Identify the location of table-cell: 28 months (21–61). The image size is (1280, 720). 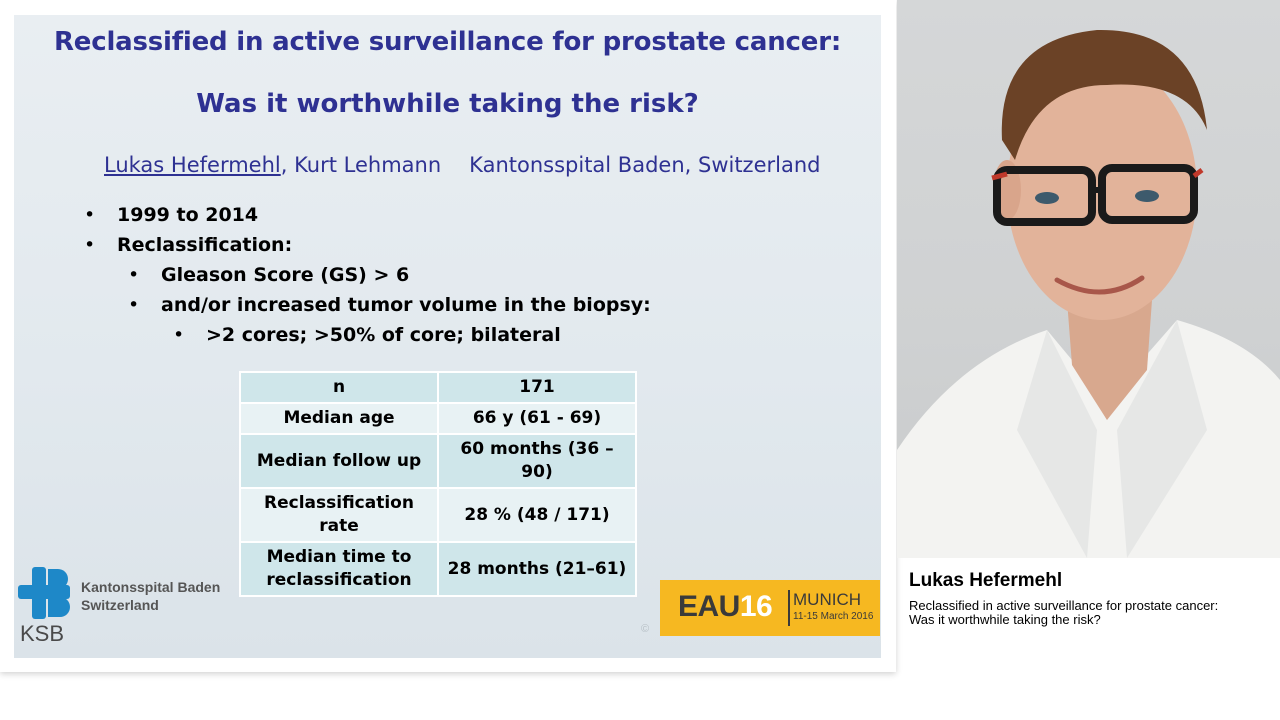
(537, 569).